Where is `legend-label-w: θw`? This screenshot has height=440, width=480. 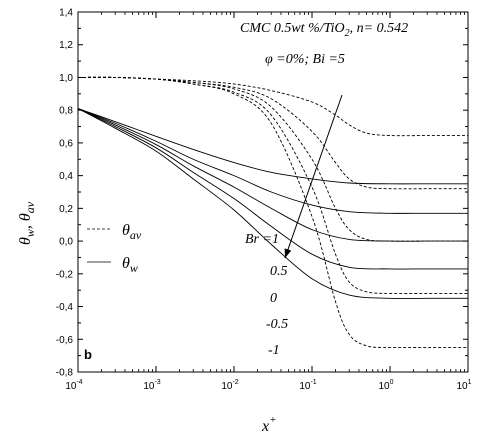 legend-label-w: θw is located at coordinates (130, 265).